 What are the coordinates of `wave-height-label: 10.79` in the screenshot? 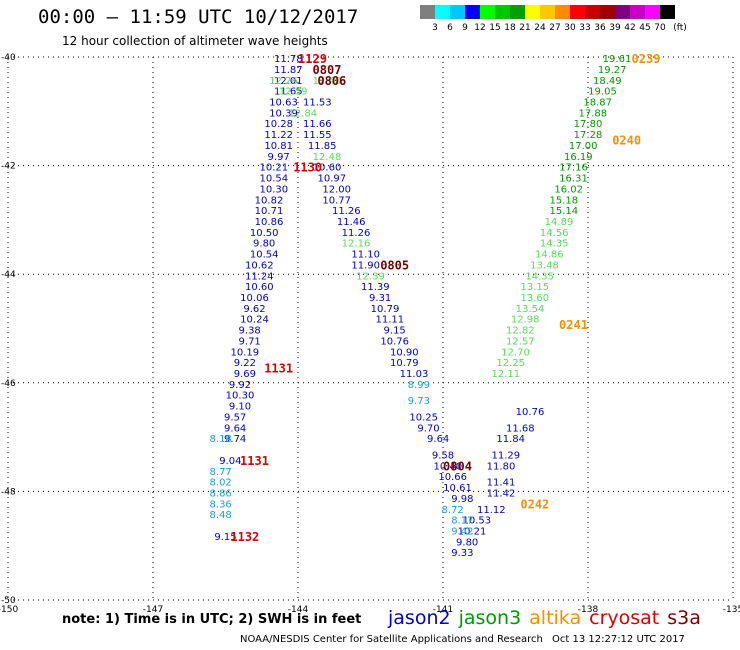 It's located at (404, 363).